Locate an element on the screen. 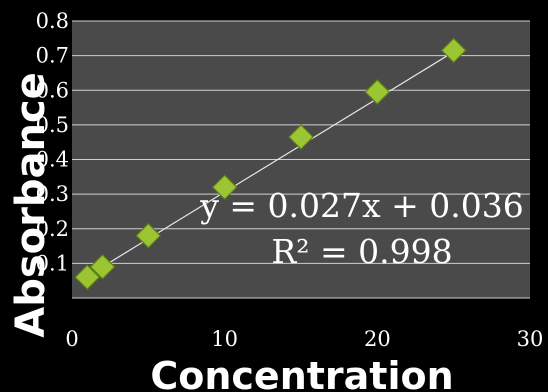 The image size is (548, 392). y-tick-label: 0.4 is located at coordinates (52, 160).